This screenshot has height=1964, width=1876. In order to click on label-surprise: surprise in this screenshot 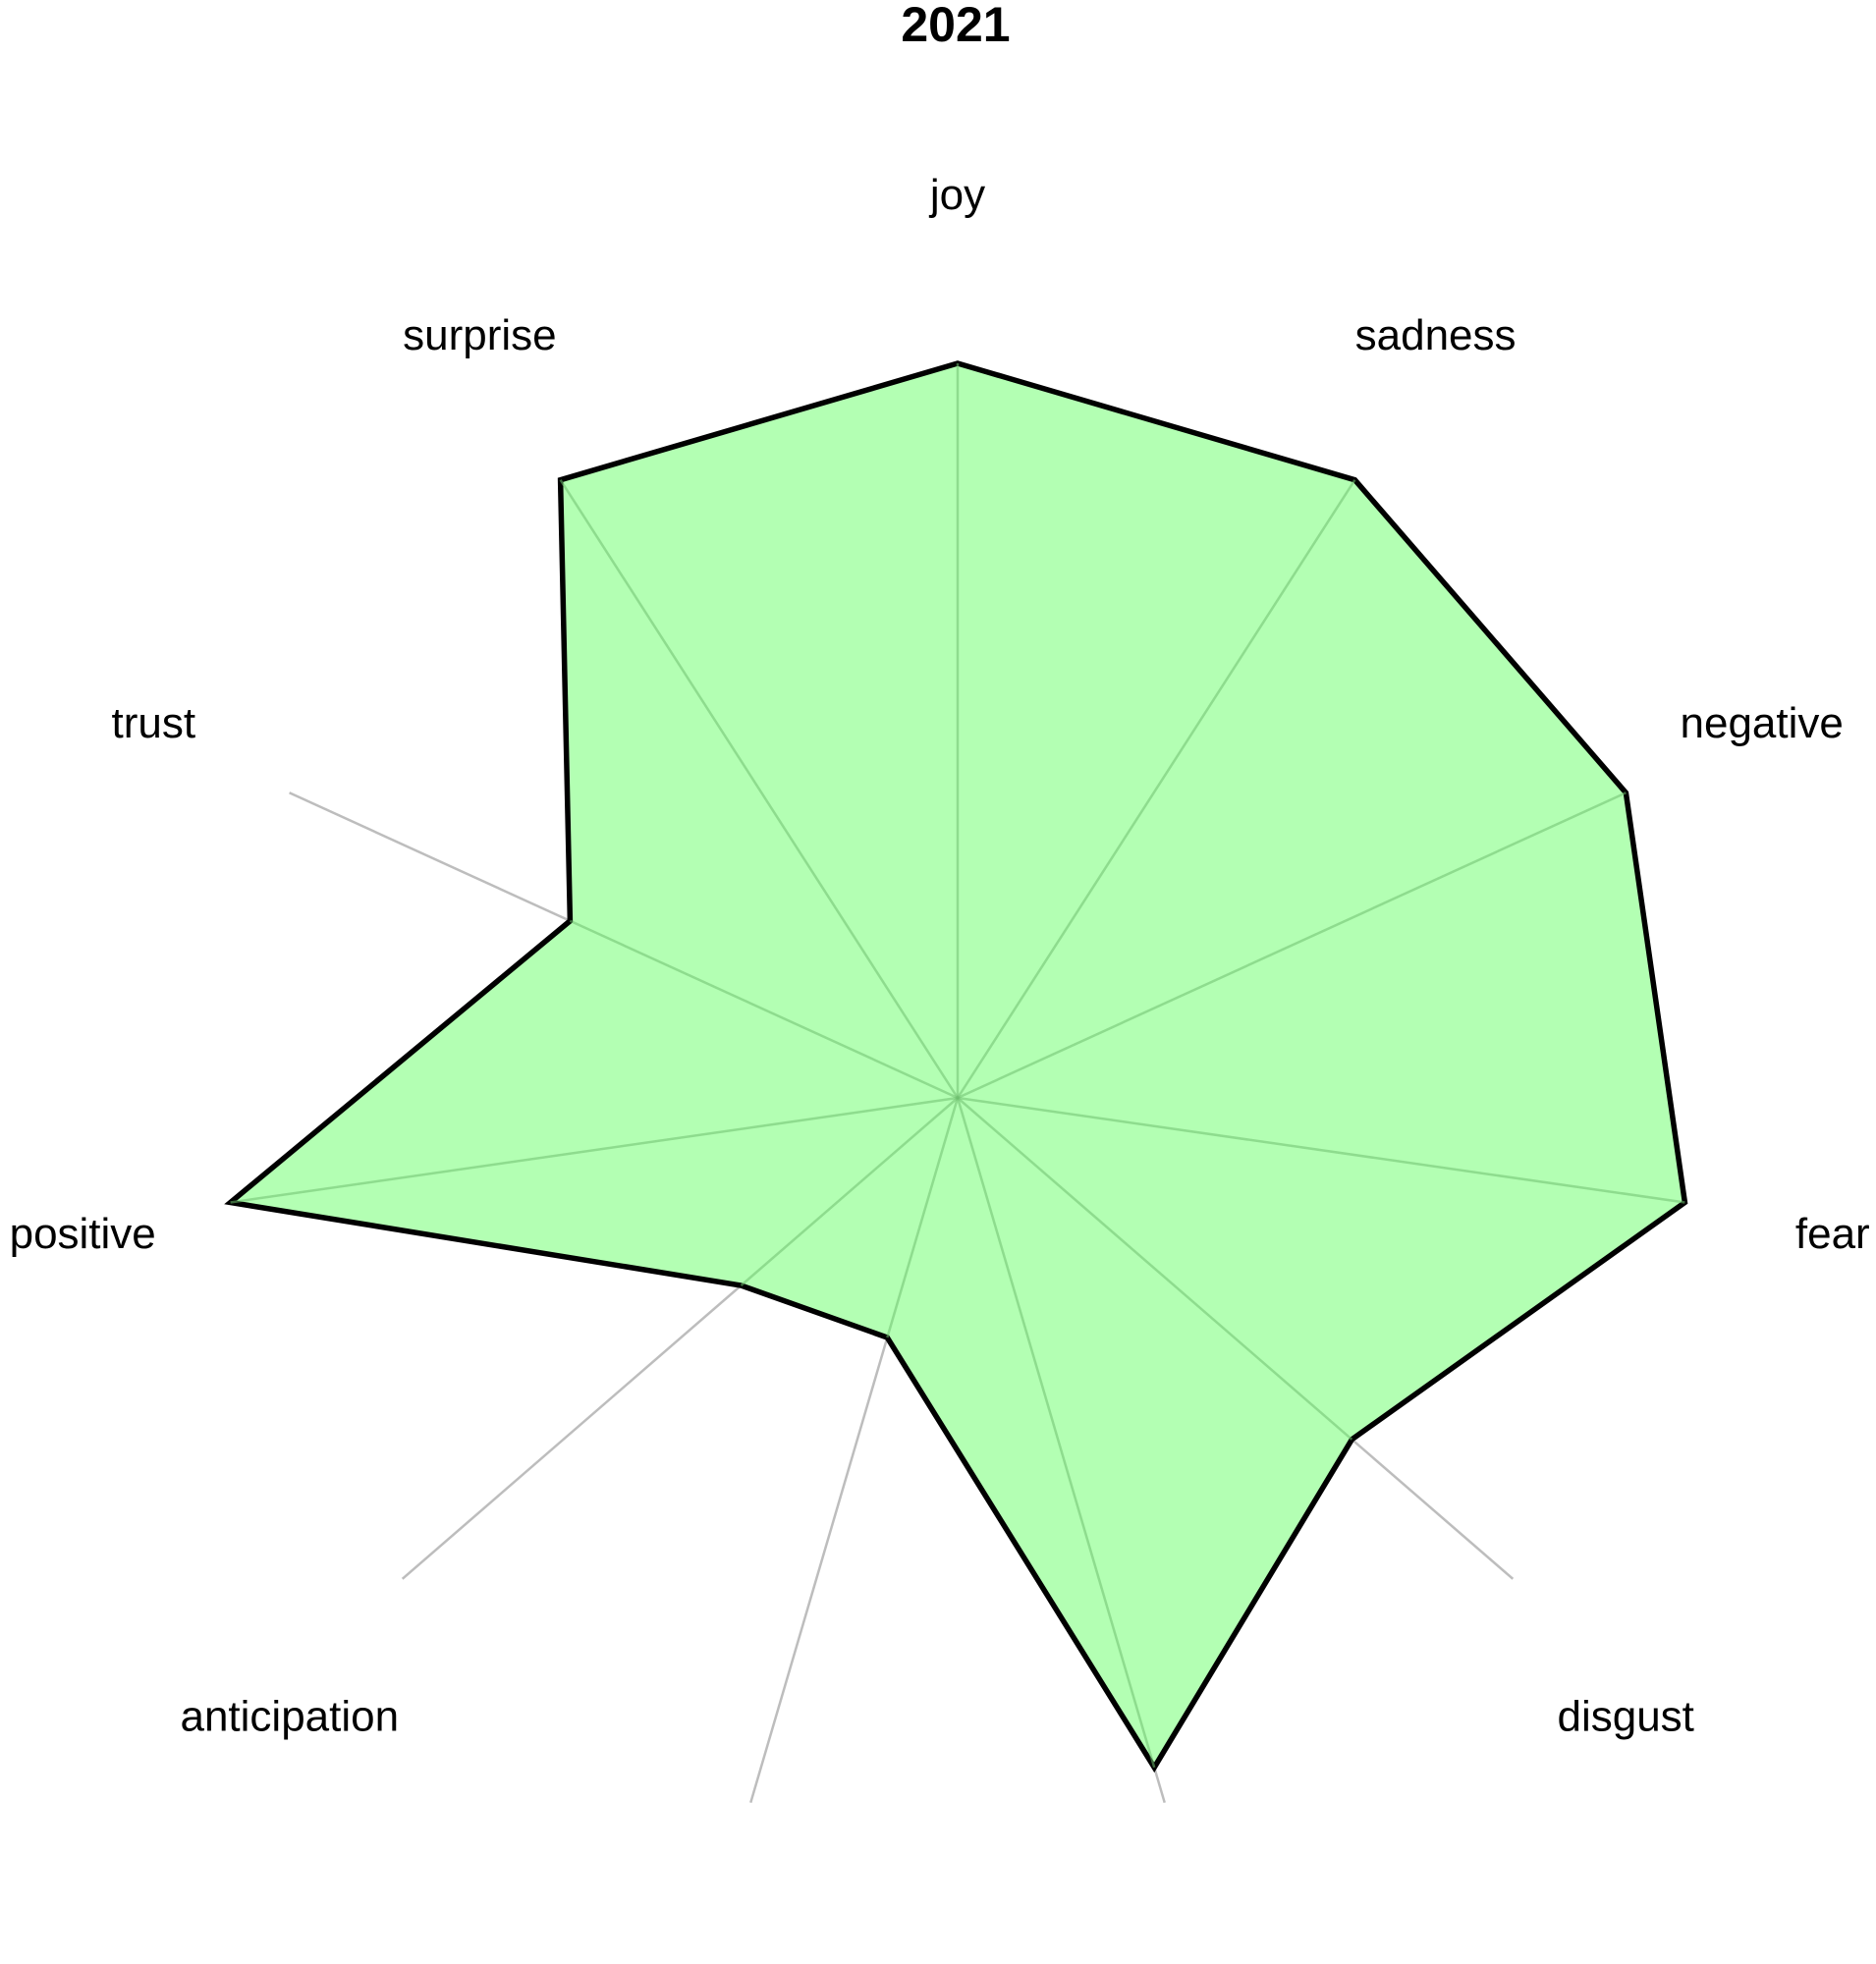, I will do `click(480, 335)`.